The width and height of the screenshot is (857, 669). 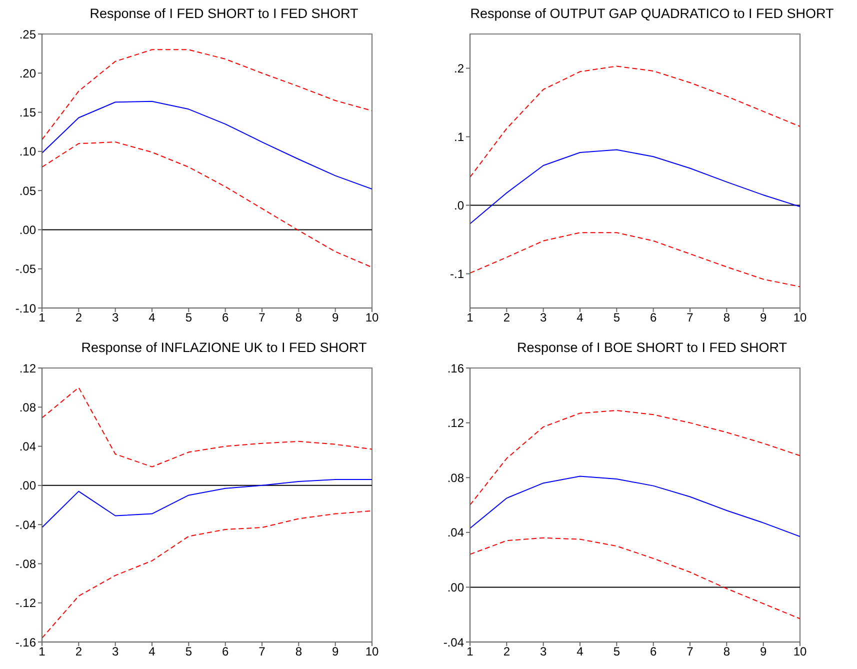 I want to click on y-tick-label: -.05, so click(x=25, y=269).